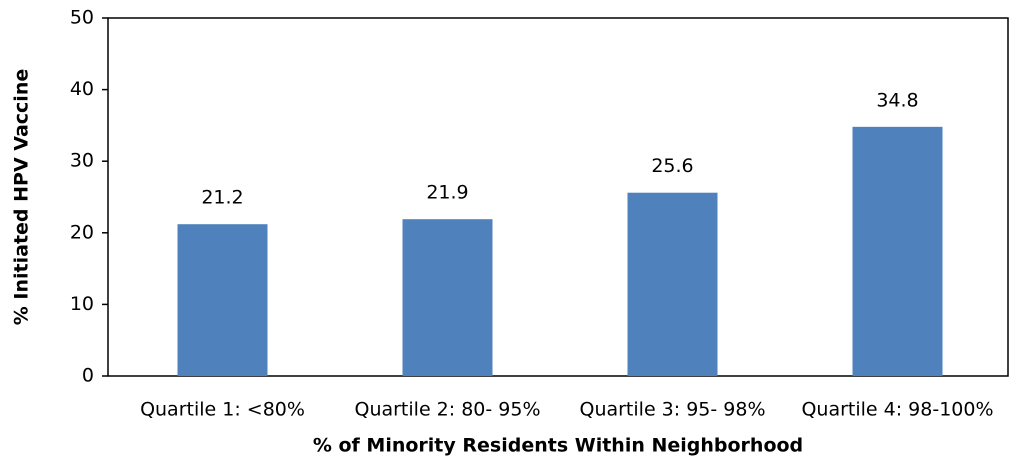  What do you see at coordinates (82, 304) in the screenshot?
I see `y-tick-label: 10` at bounding box center [82, 304].